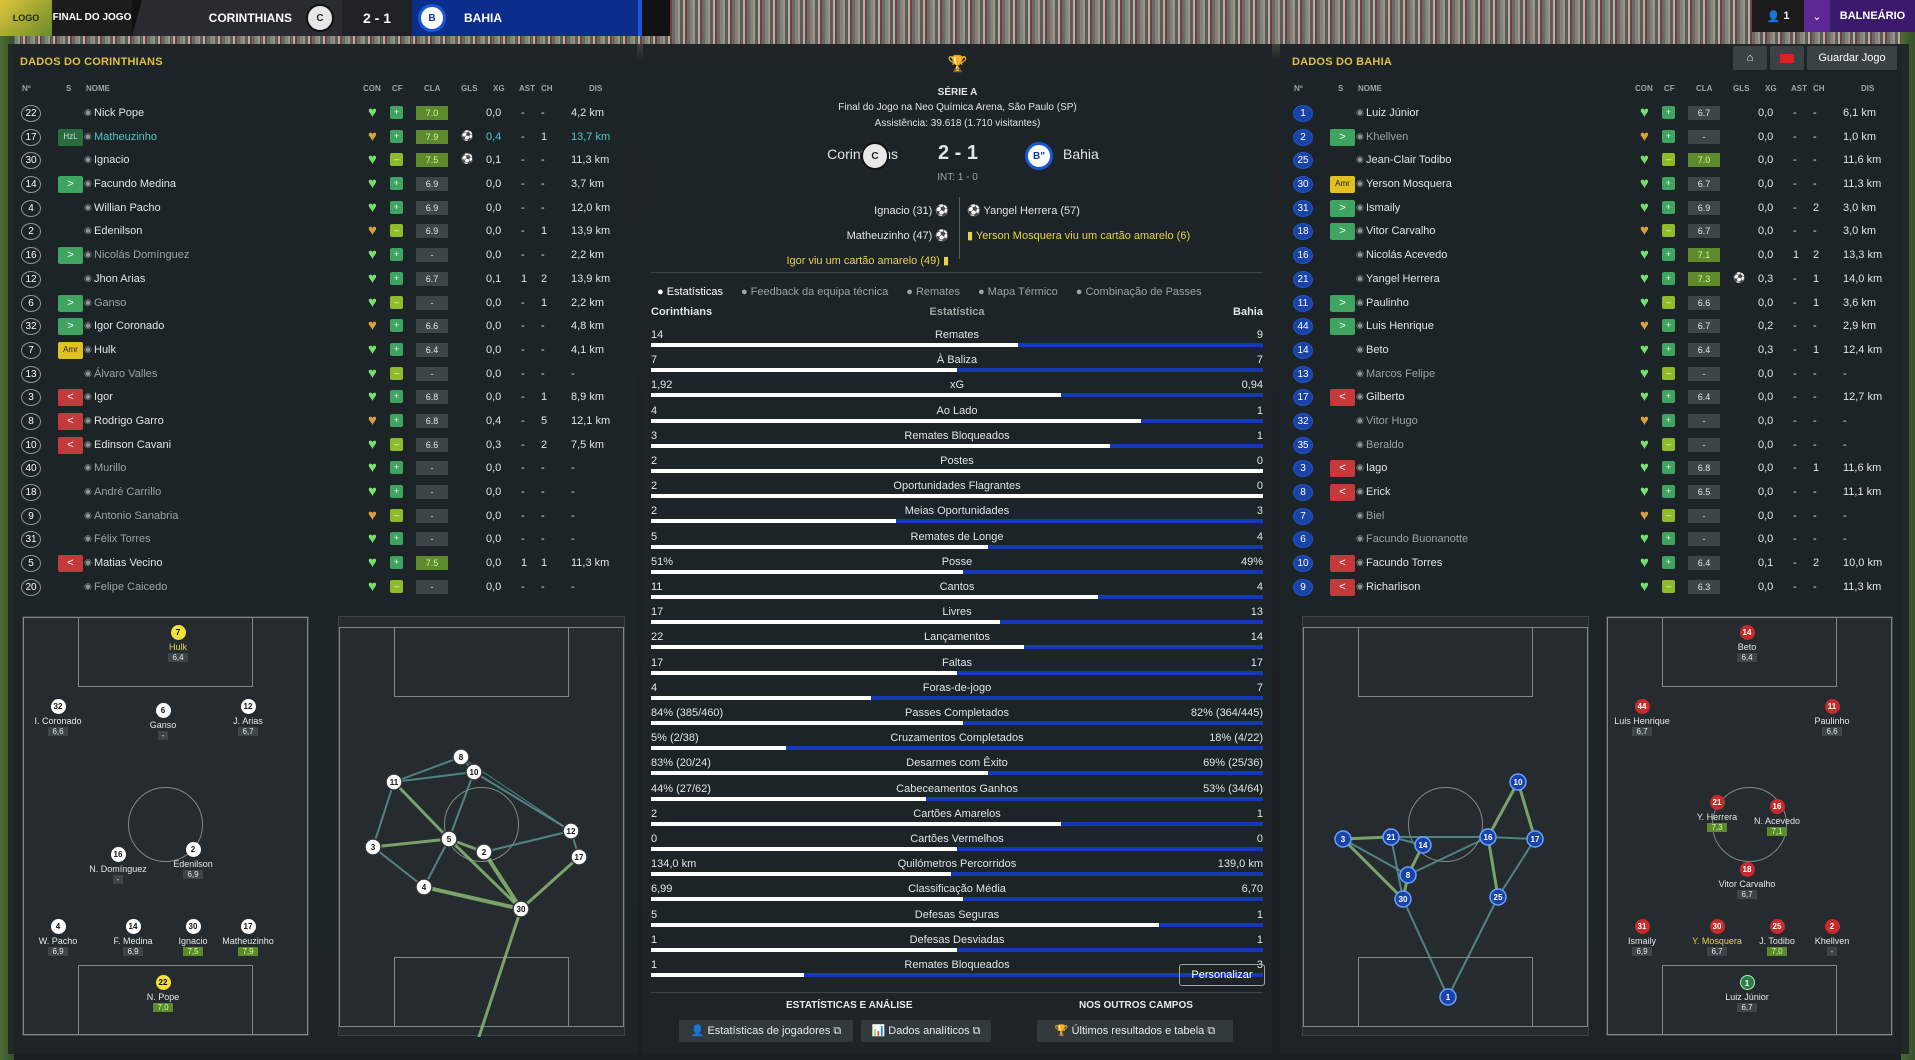 The width and height of the screenshot is (1915, 1060). Describe the element at coordinates (321, 280) in the screenshot. I see `table-row: 12 ◉ Jhon Arias ♥ +6.7 0,1 1 2 13,9 km` at that location.